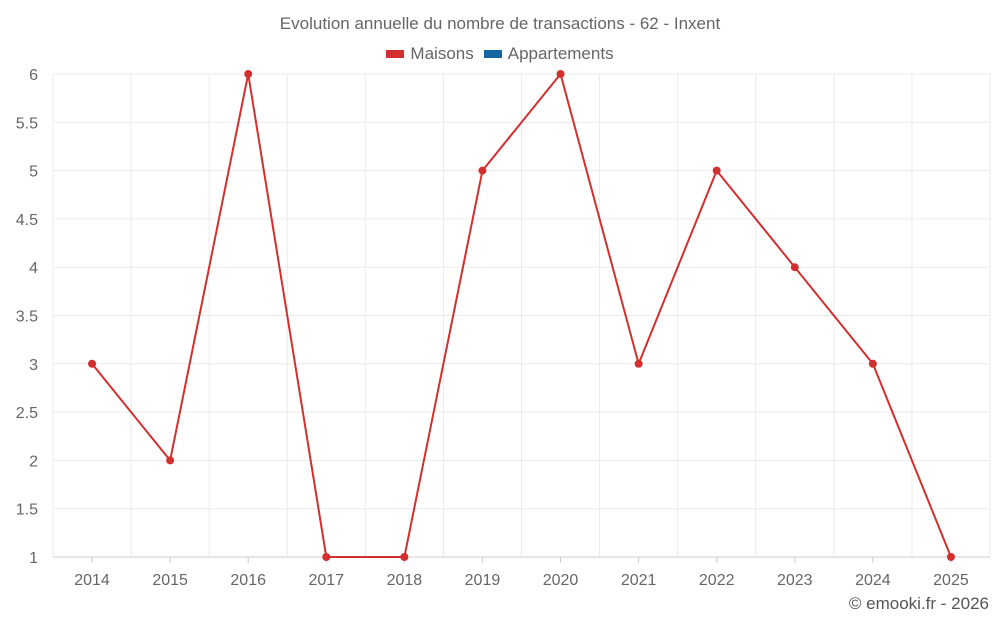 Image resolution: width=1000 pixels, height=625 pixels. I want to click on x-tick-label: 2015, so click(170, 580).